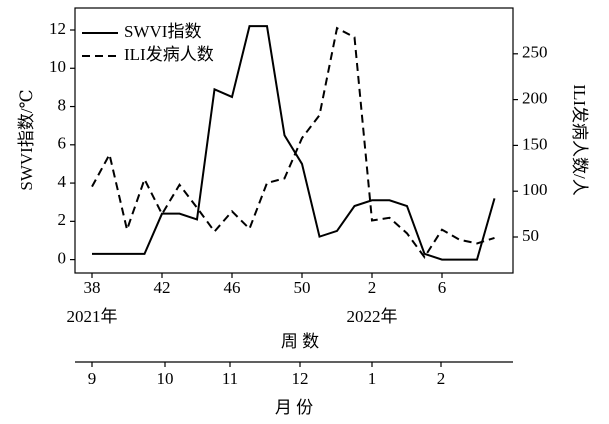 This screenshot has width=609, height=424. Describe the element at coordinates (372, 316) in the screenshot. I see `year-label: 2022年` at that location.